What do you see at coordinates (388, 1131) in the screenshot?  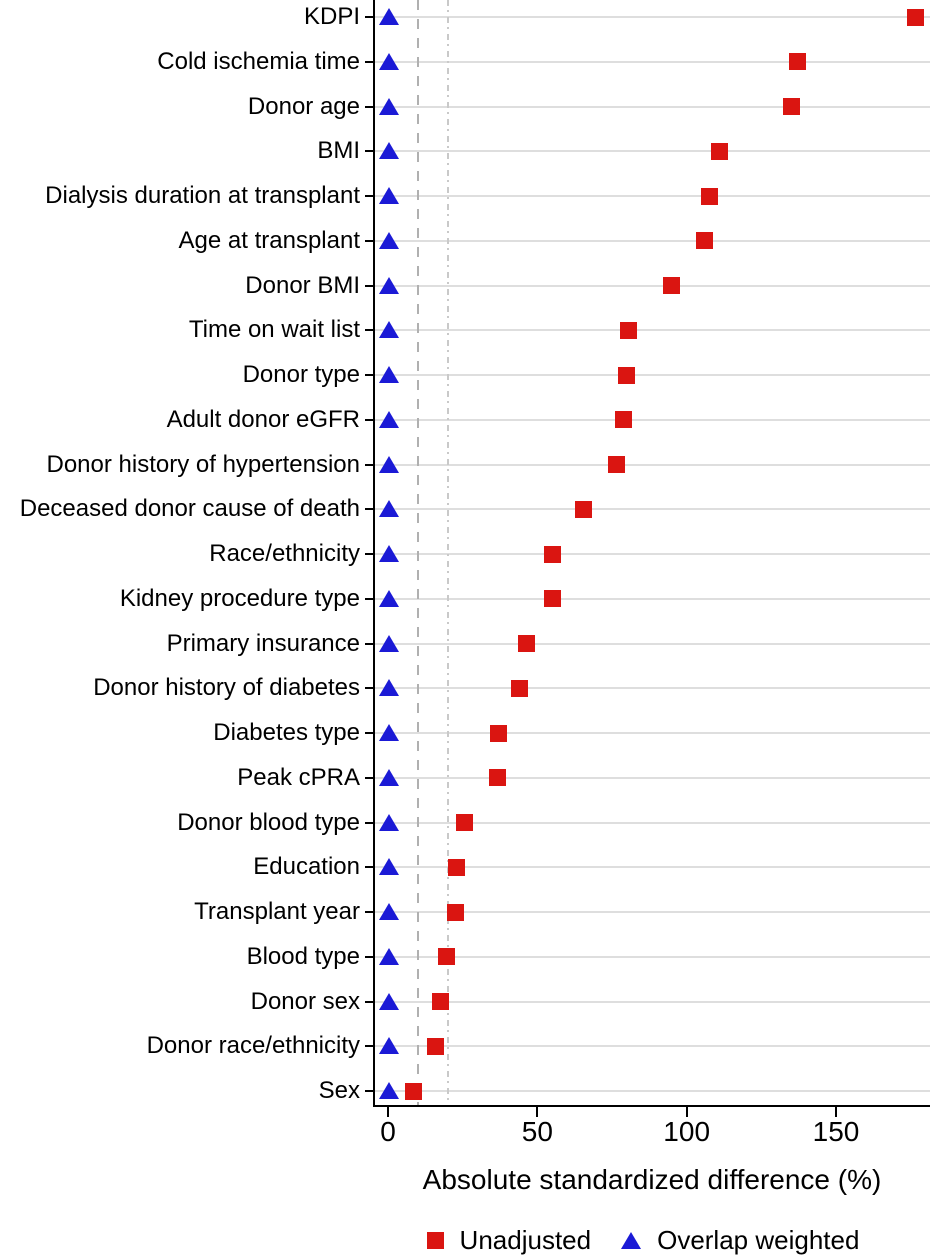 I see `x-axis-tick-label: 0` at bounding box center [388, 1131].